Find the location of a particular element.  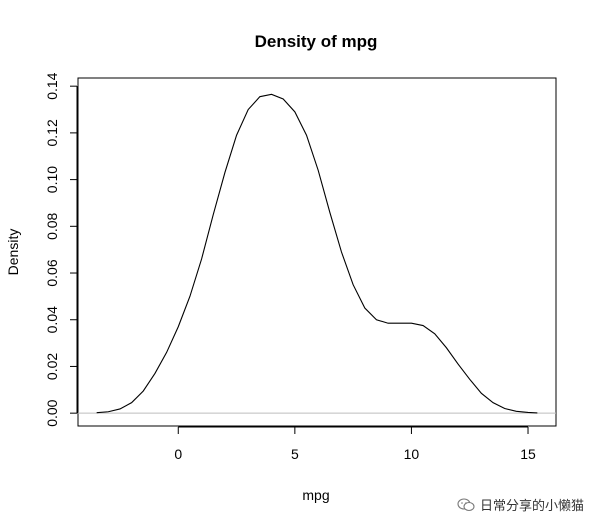

y-tick-label: 0.14 is located at coordinates (52, 85).